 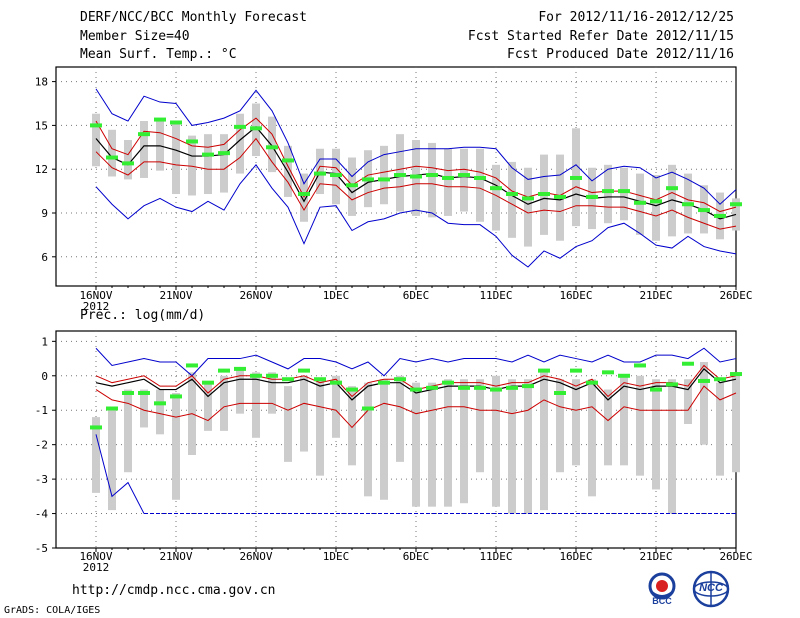 I want to click on precipitation-xtick-label: 16NOV, so click(x=95, y=556).